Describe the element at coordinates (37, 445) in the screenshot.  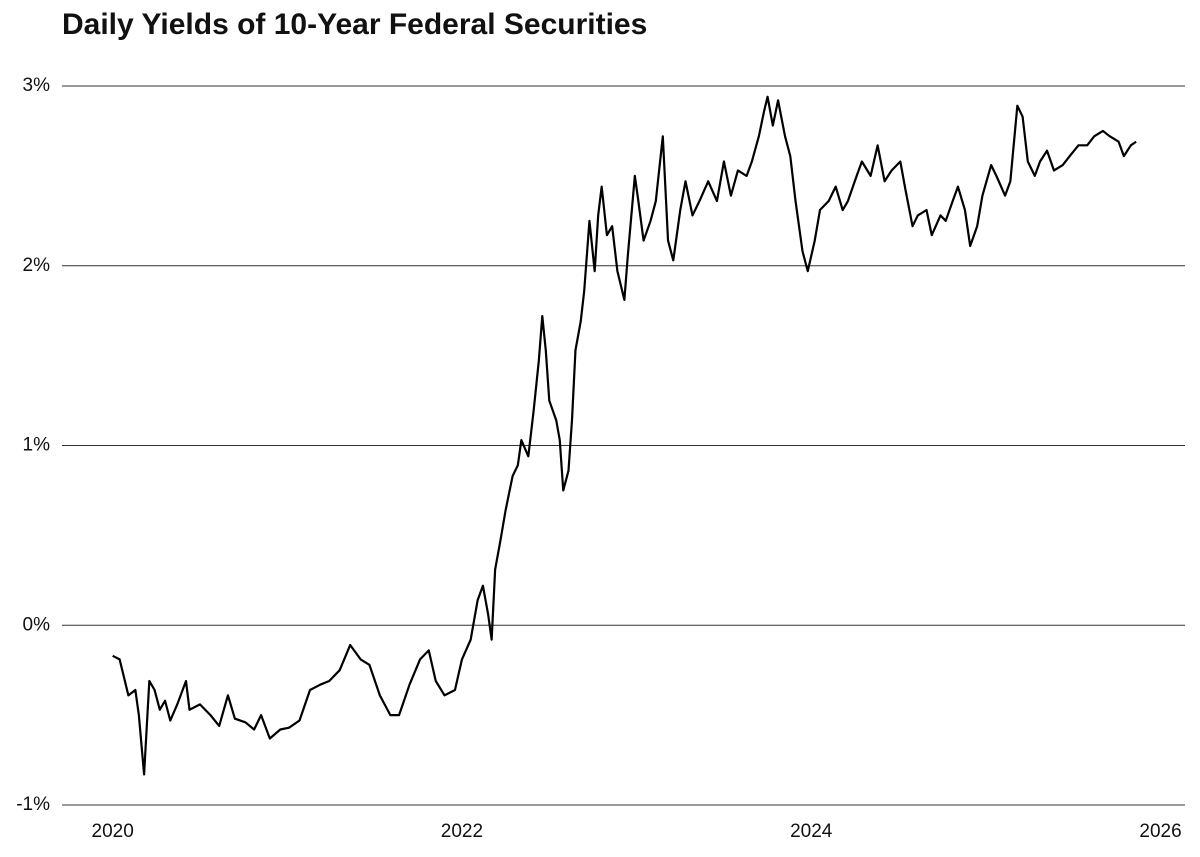
I see `y-tick-label: 1%` at that location.